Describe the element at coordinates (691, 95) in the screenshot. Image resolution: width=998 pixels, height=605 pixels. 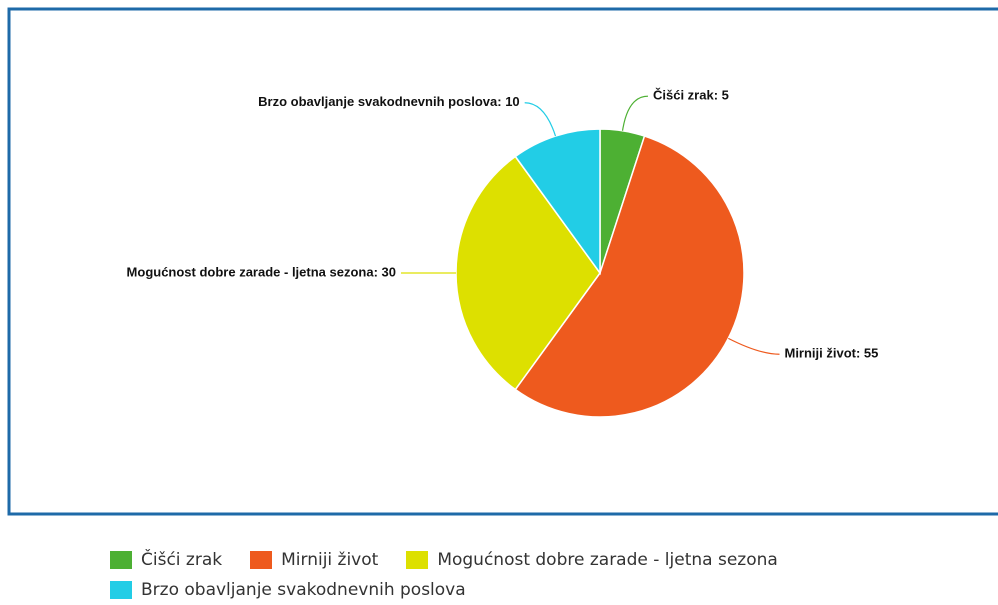
I see `data-label: Čišći zrak: 5` at that location.